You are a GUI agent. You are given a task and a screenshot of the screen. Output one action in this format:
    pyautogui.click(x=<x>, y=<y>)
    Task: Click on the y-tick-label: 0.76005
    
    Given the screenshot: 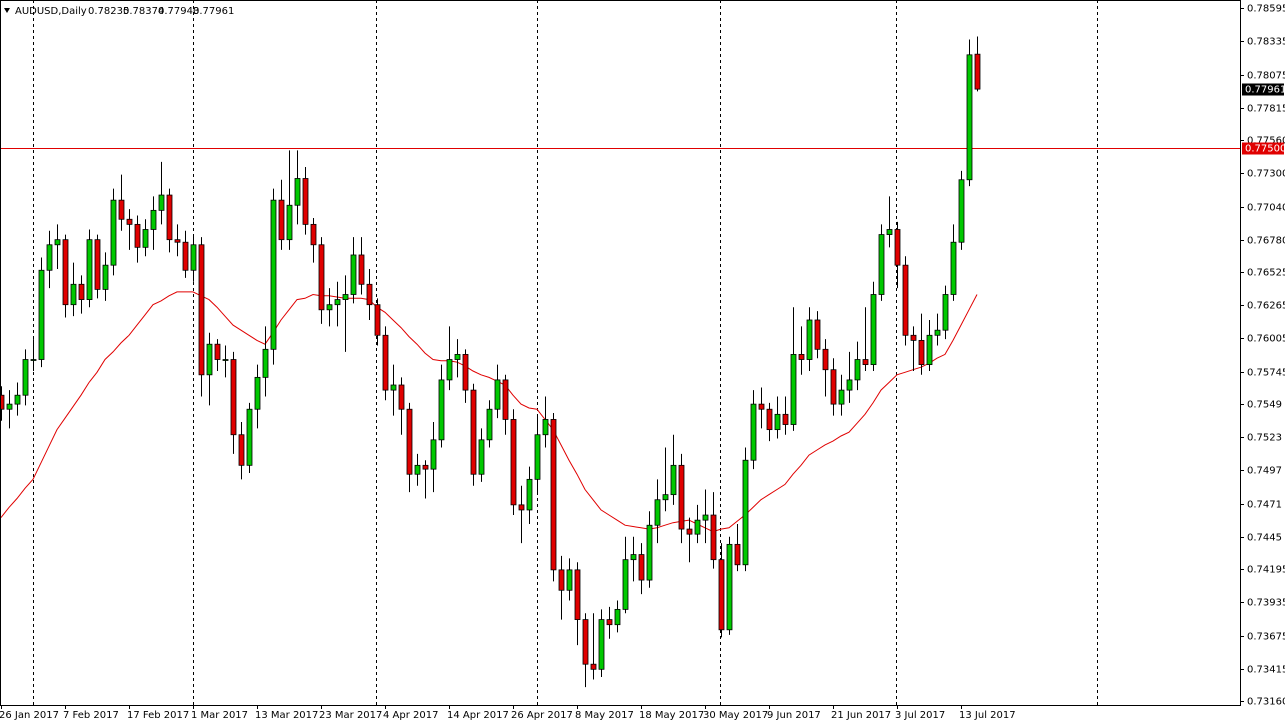 What is the action you would take?
    pyautogui.click(x=1266, y=339)
    